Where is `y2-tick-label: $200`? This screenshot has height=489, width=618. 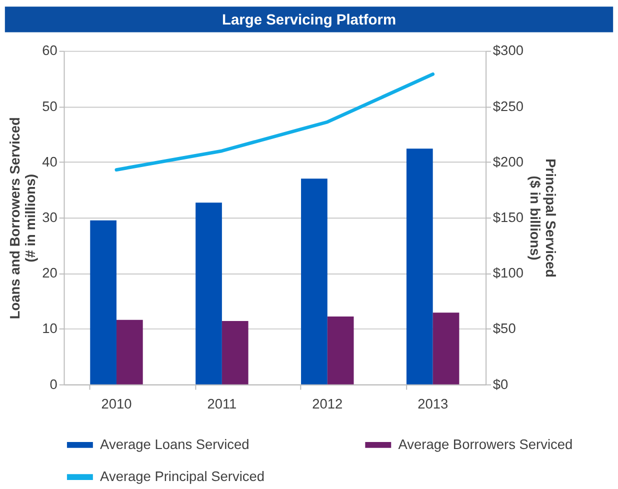
y2-tick-label: $200 is located at coordinates (508, 162).